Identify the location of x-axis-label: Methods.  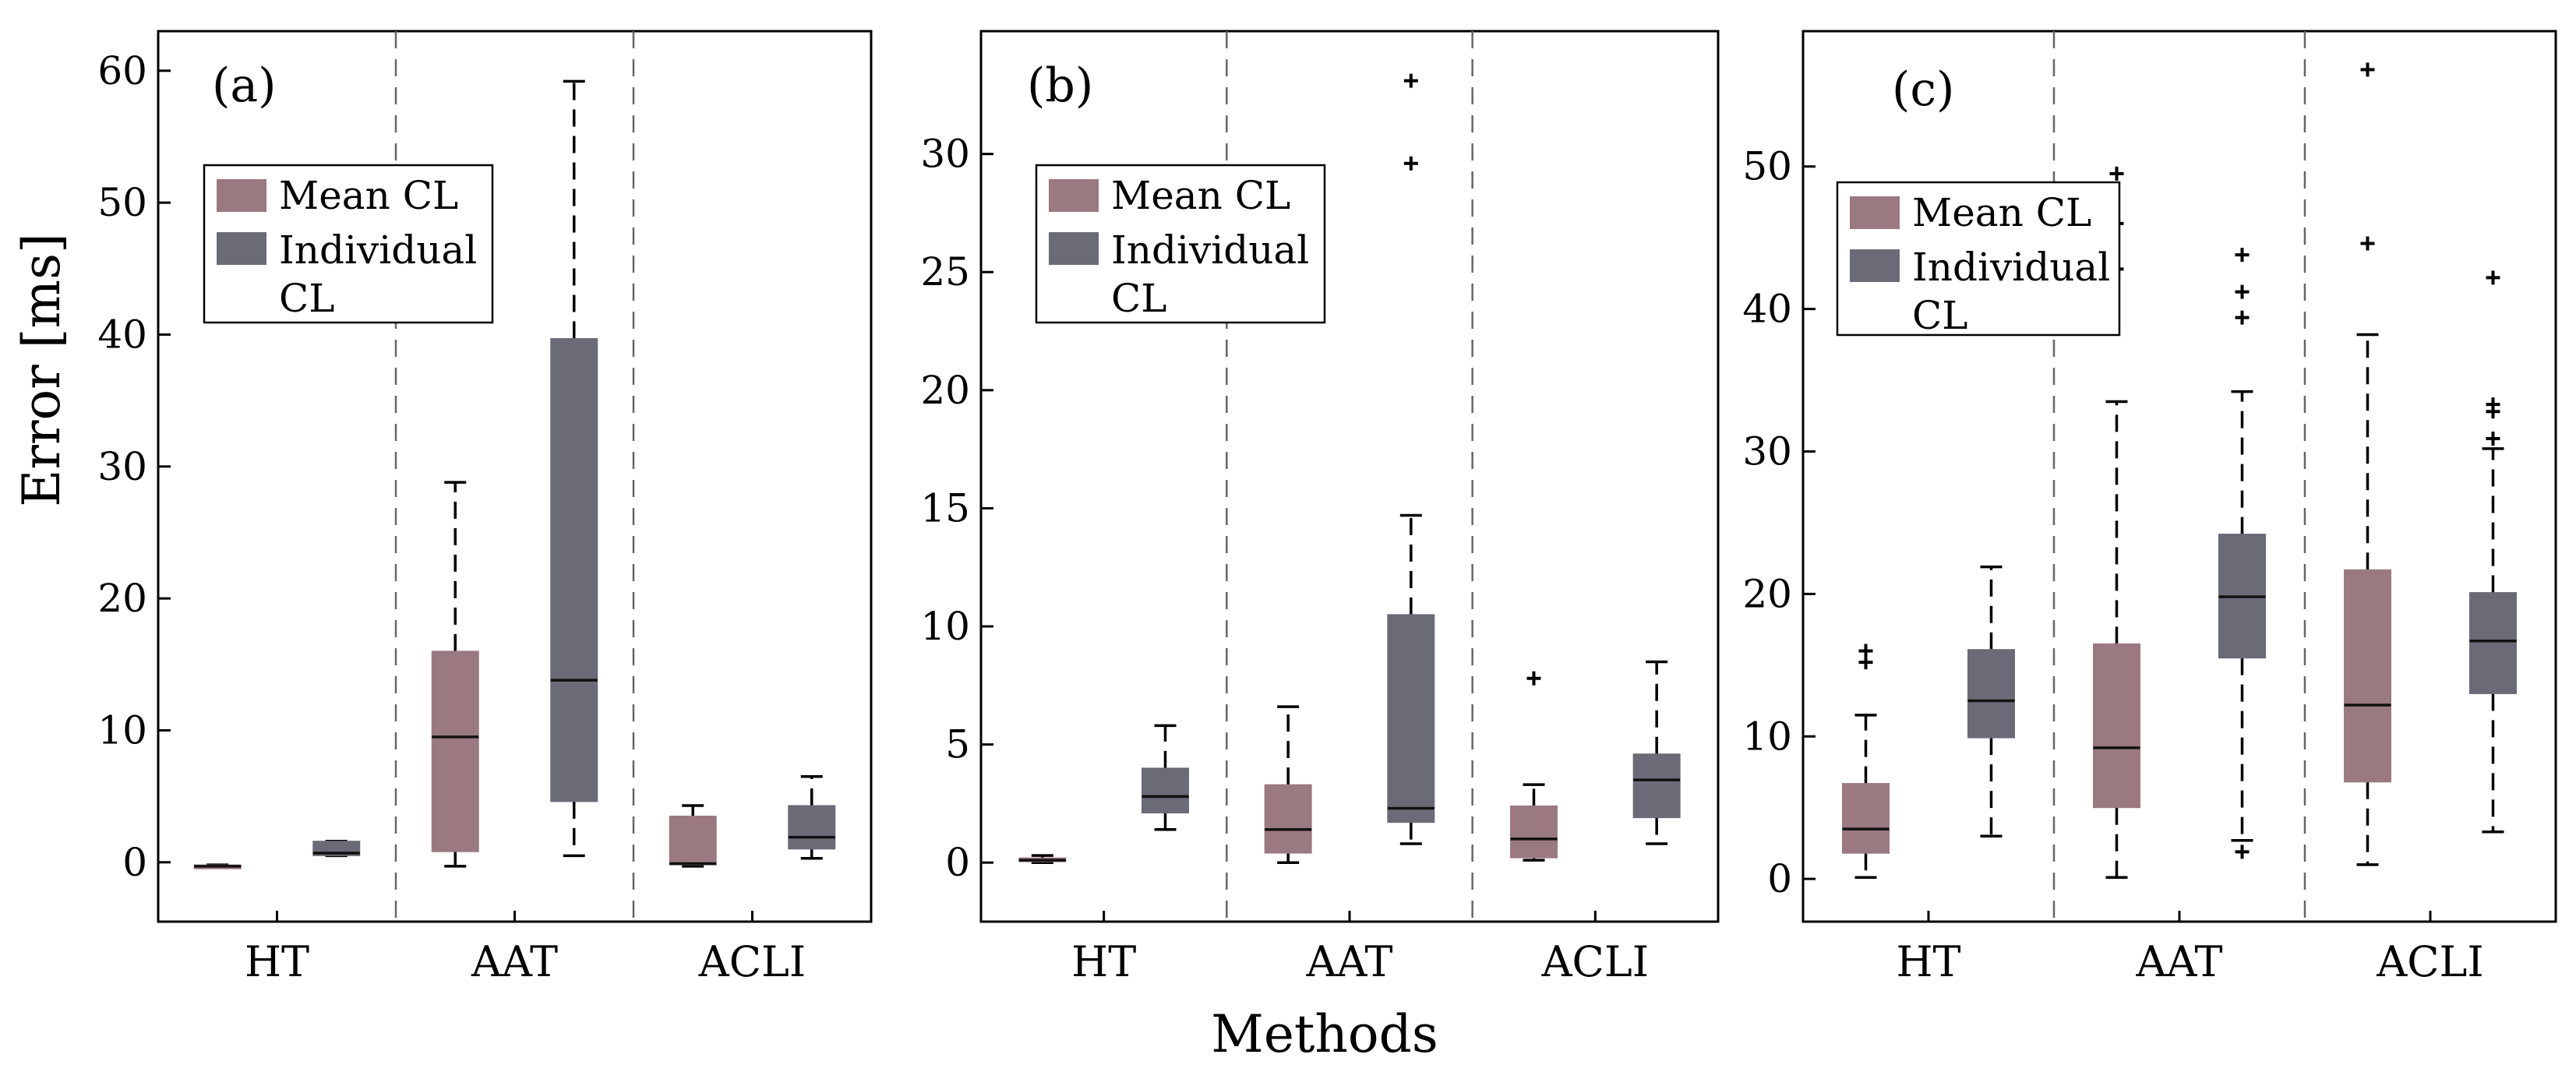
(1324, 1034).